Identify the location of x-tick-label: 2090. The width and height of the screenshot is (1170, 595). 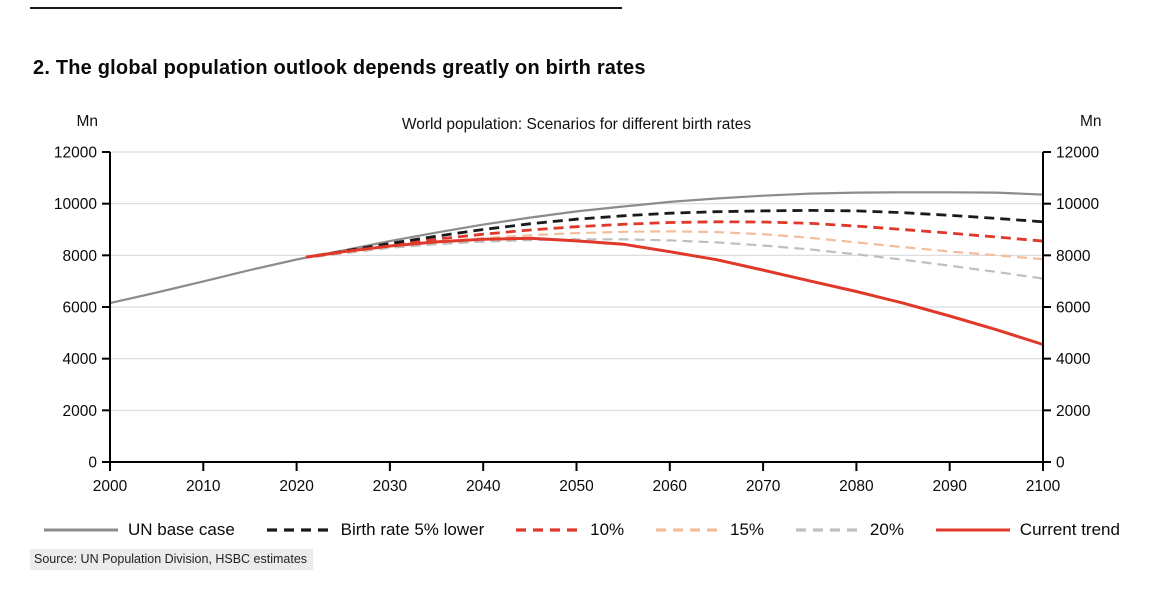
(949, 486).